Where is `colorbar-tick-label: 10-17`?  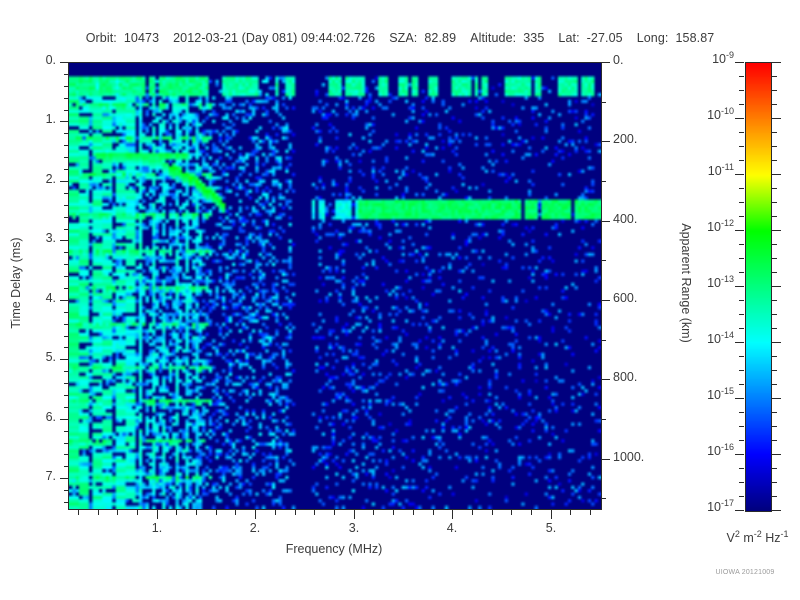
colorbar-tick-label: 10-17 is located at coordinates (720, 505).